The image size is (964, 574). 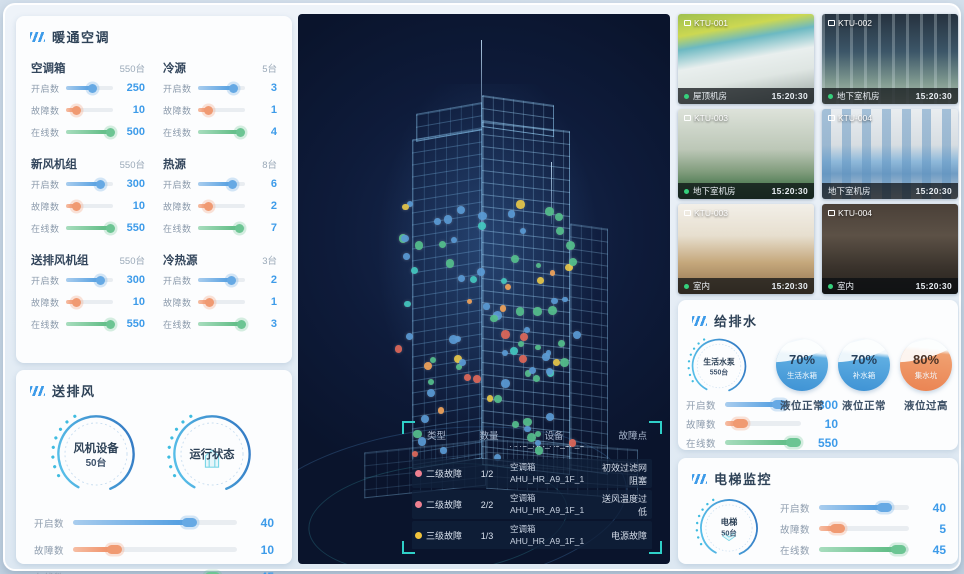 What do you see at coordinates (444, 536) in the screenshot?
I see `fault-level: 三级故障` at bounding box center [444, 536].